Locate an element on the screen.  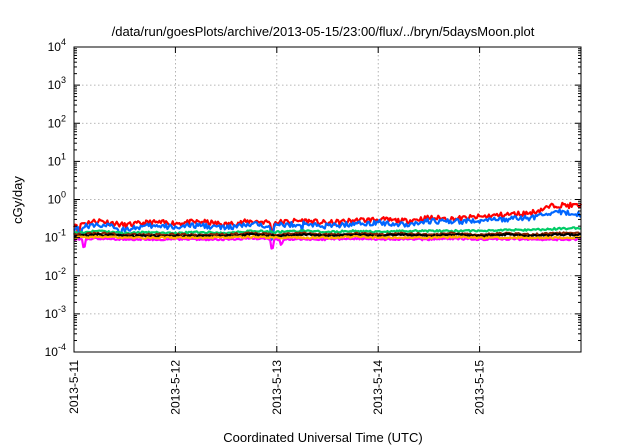
y-tick-labels: 10⁻⁴ 10⁻³ 10⁻² 10⁻¹ 10⁰ 10¹ 10² 10³ 10⁴ is located at coordinates (55, 198).